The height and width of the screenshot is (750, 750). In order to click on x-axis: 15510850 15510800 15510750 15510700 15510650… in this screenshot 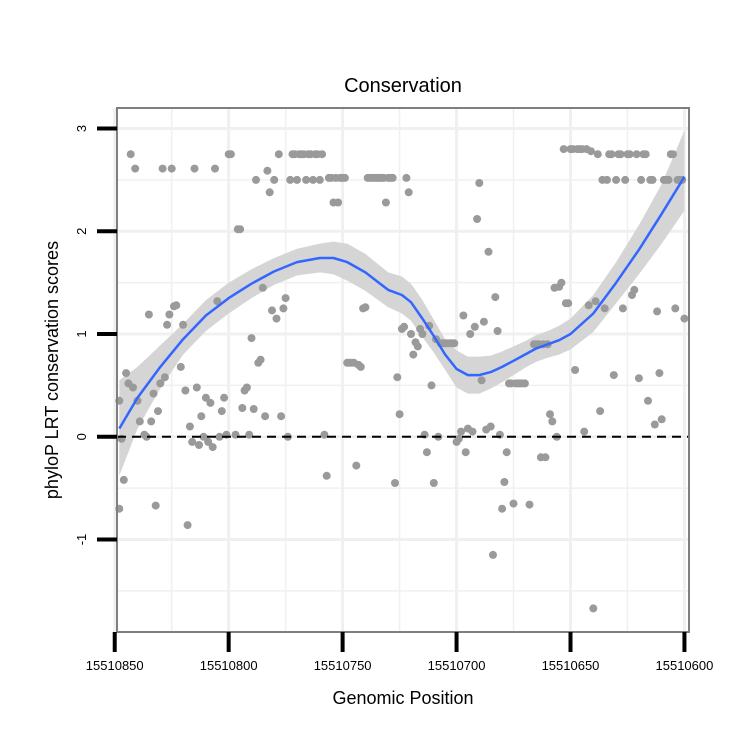, I will do `click(400, 652)`.